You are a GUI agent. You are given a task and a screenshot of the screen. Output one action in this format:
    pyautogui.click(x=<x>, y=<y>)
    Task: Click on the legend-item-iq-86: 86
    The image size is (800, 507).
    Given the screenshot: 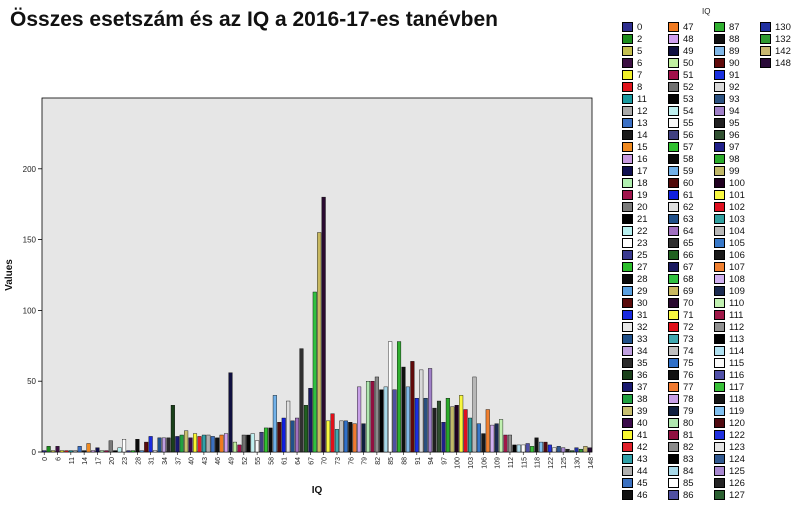 What is the action you would take?
    pyautogui.click(x=681, y=495)
    